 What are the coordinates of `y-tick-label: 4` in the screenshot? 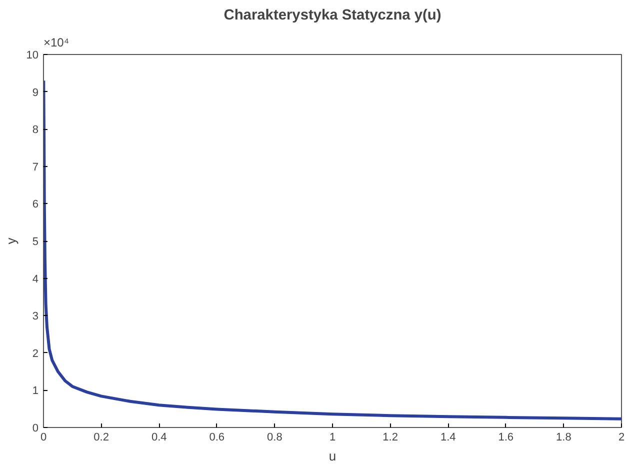 It's located at (35, 279).